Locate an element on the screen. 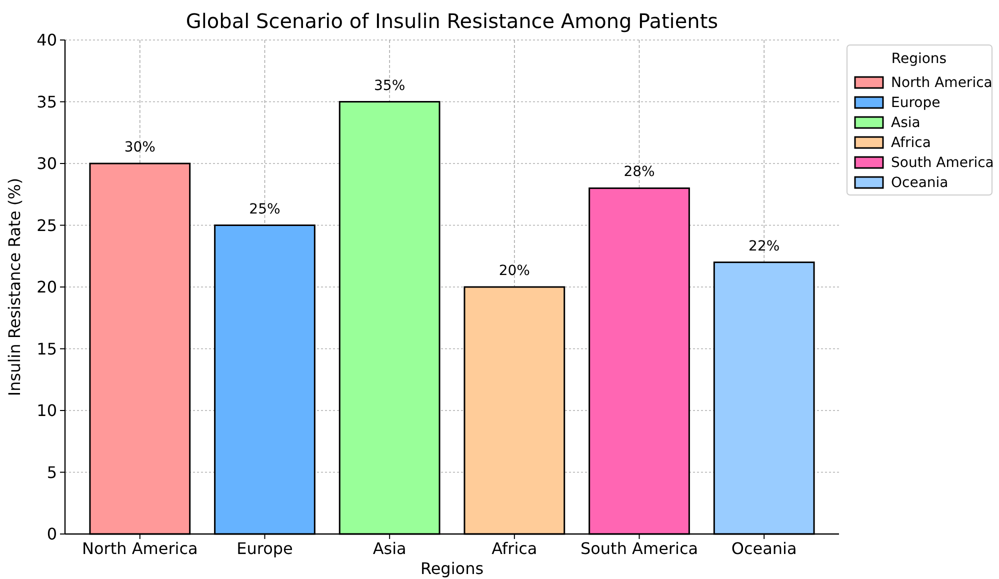 This screenshot has width=999, height=579. data-label: 28% is located at coordinates (639, 172).